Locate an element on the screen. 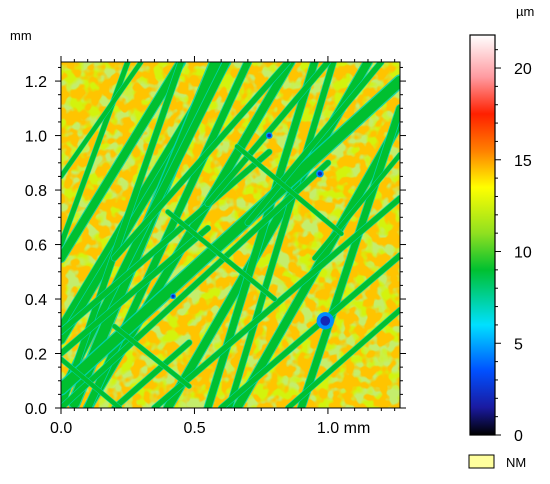  colorbar-tick-label: 15 is located at coordinates (523, 161).